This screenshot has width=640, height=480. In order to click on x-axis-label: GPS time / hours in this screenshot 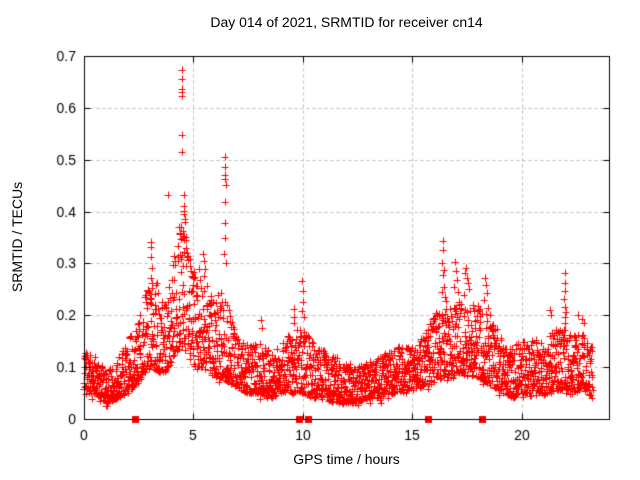, I will do `click(346, 459)`.